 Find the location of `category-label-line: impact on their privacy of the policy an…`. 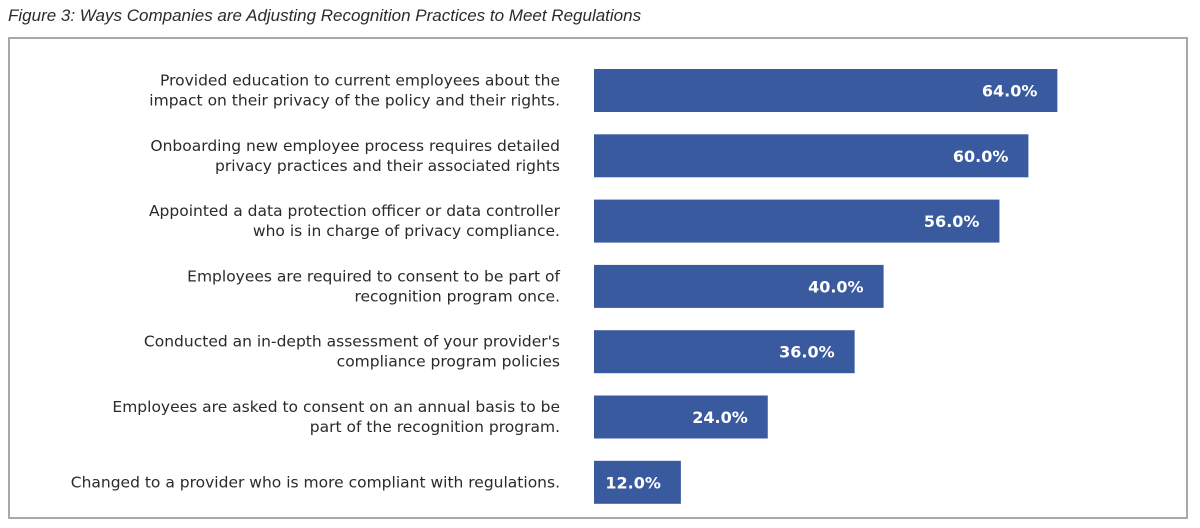

category-label-line: impact on their privacy of the policy an… is located at coordinates (354, 101).